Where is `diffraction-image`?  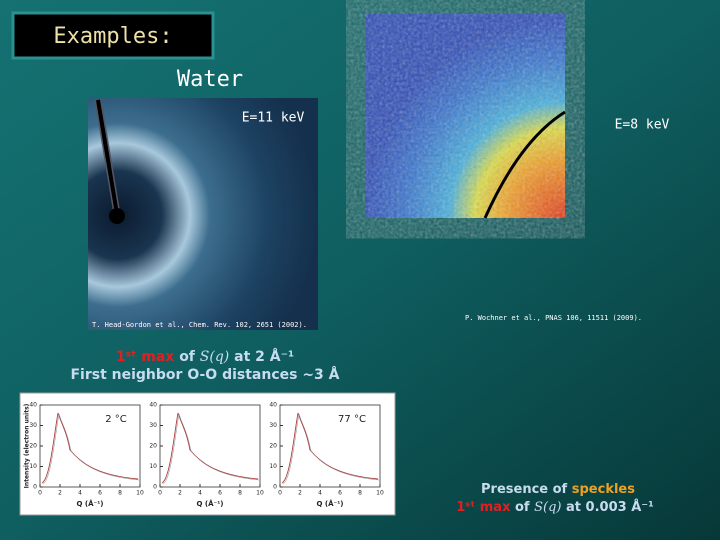 diffraction-image is located at coordinates (203, 214).